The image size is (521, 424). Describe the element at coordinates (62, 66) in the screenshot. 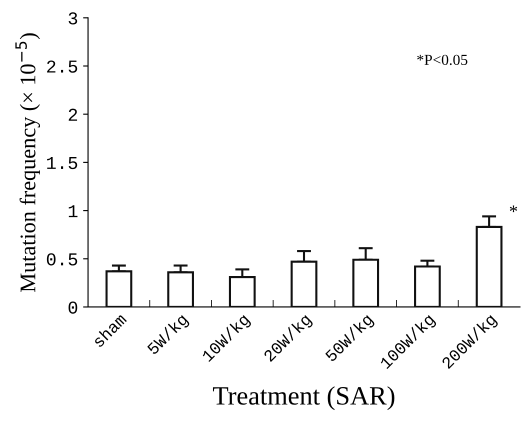

I see `y-tick-label: 2.5` at that location.